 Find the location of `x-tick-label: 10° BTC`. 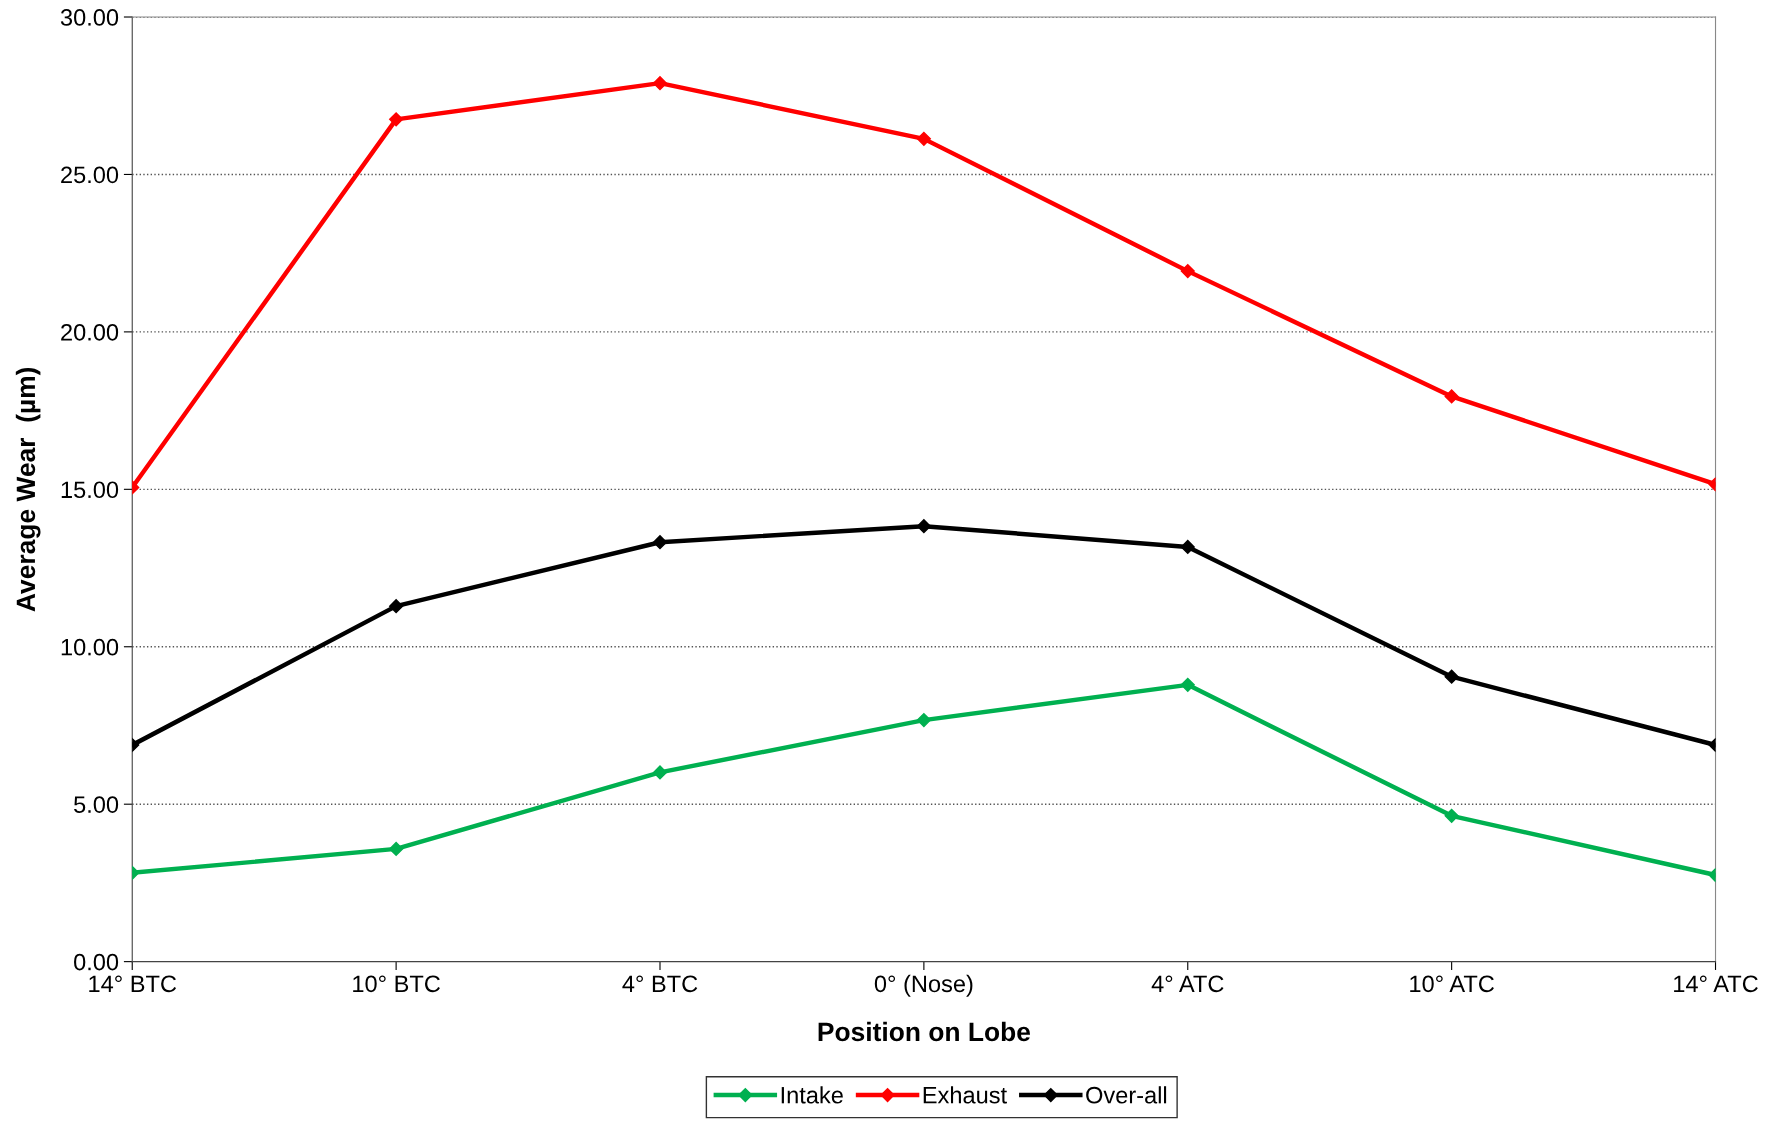

x-tick-label: 10° BTC is located at coordinates (396, 984).